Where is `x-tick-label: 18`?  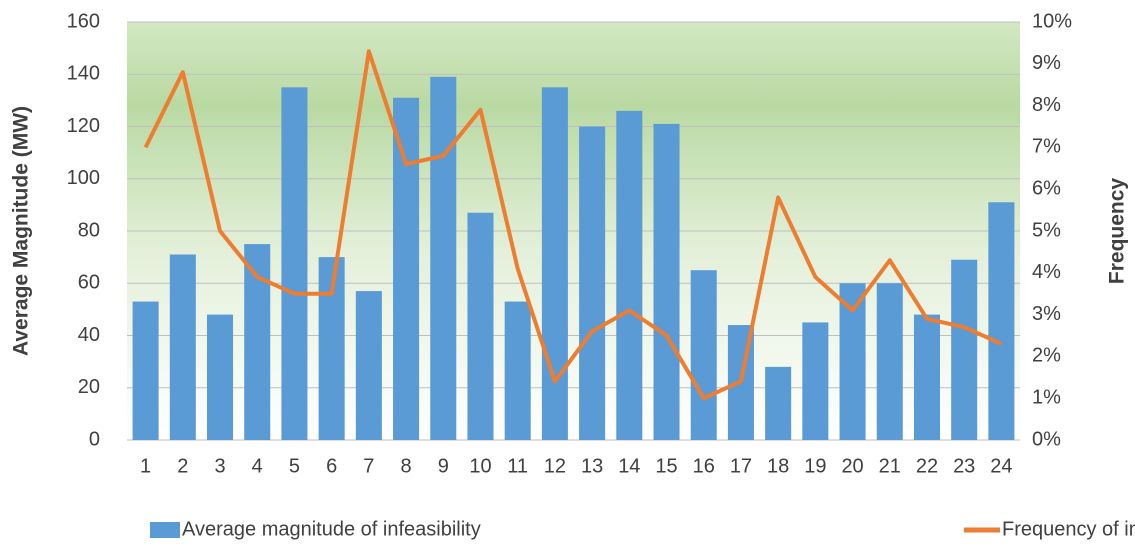 x-tick-label: 18 is located at coordinates (778, 466).